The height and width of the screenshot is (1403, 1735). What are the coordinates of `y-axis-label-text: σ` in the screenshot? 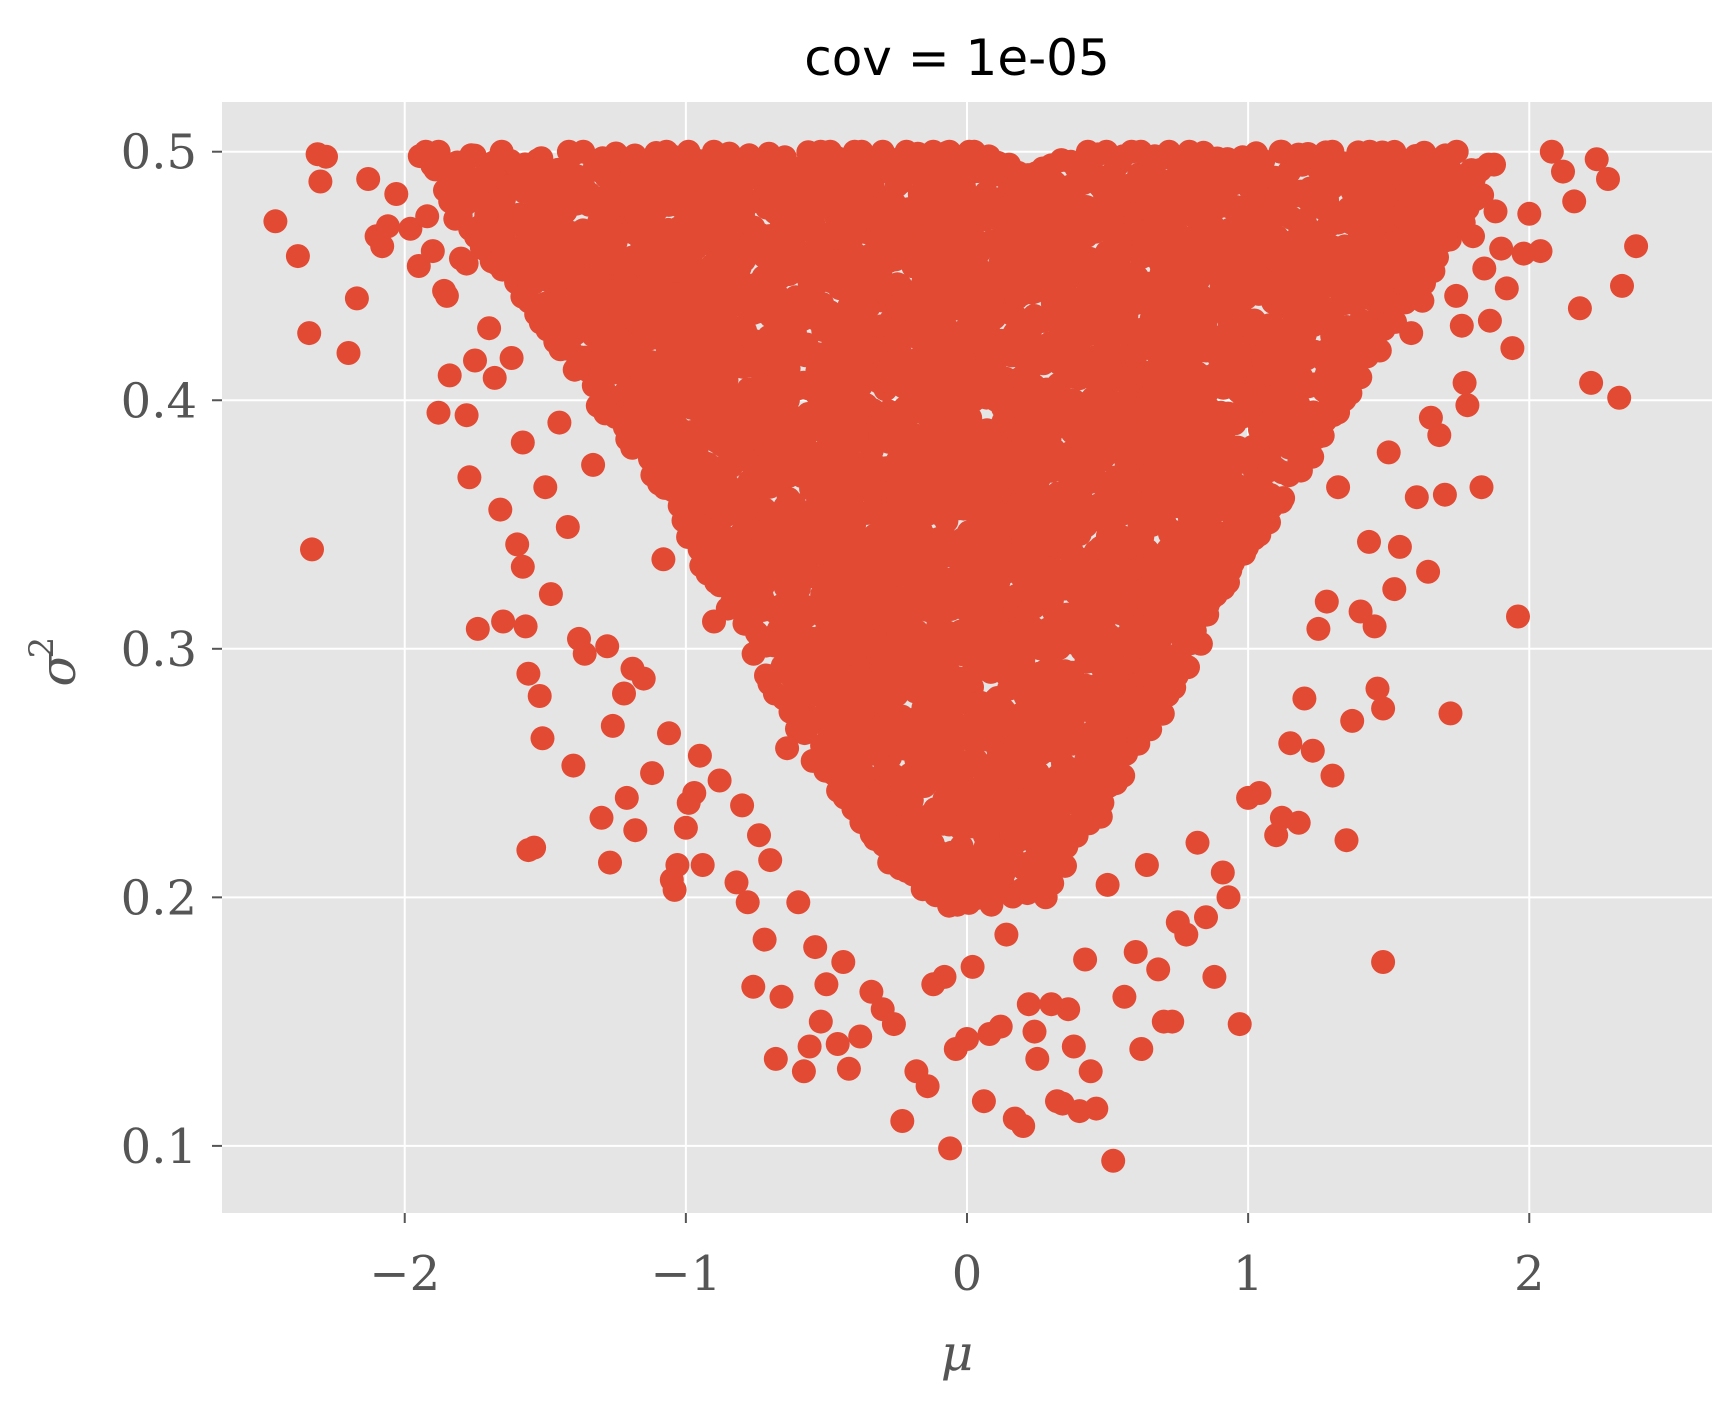 It's located at (58, 669).